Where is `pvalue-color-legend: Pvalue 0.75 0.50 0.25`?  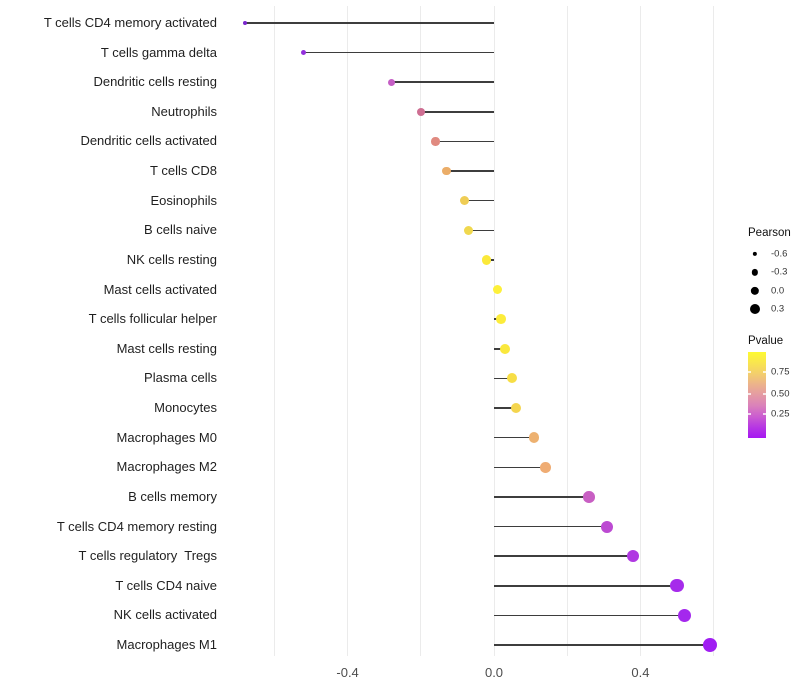
pvalue-color-legend: Pvalue 0.75 0.50 0.25 is located at coordinates (772, 386).